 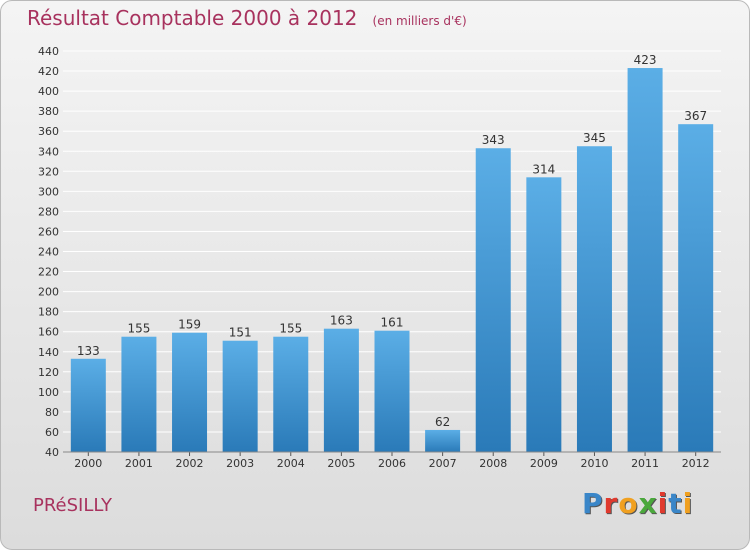 What do you see at coordinates (48, 392) in the screenshot?
I see `y-tick-label: 100` at bounding box center [48, 392].